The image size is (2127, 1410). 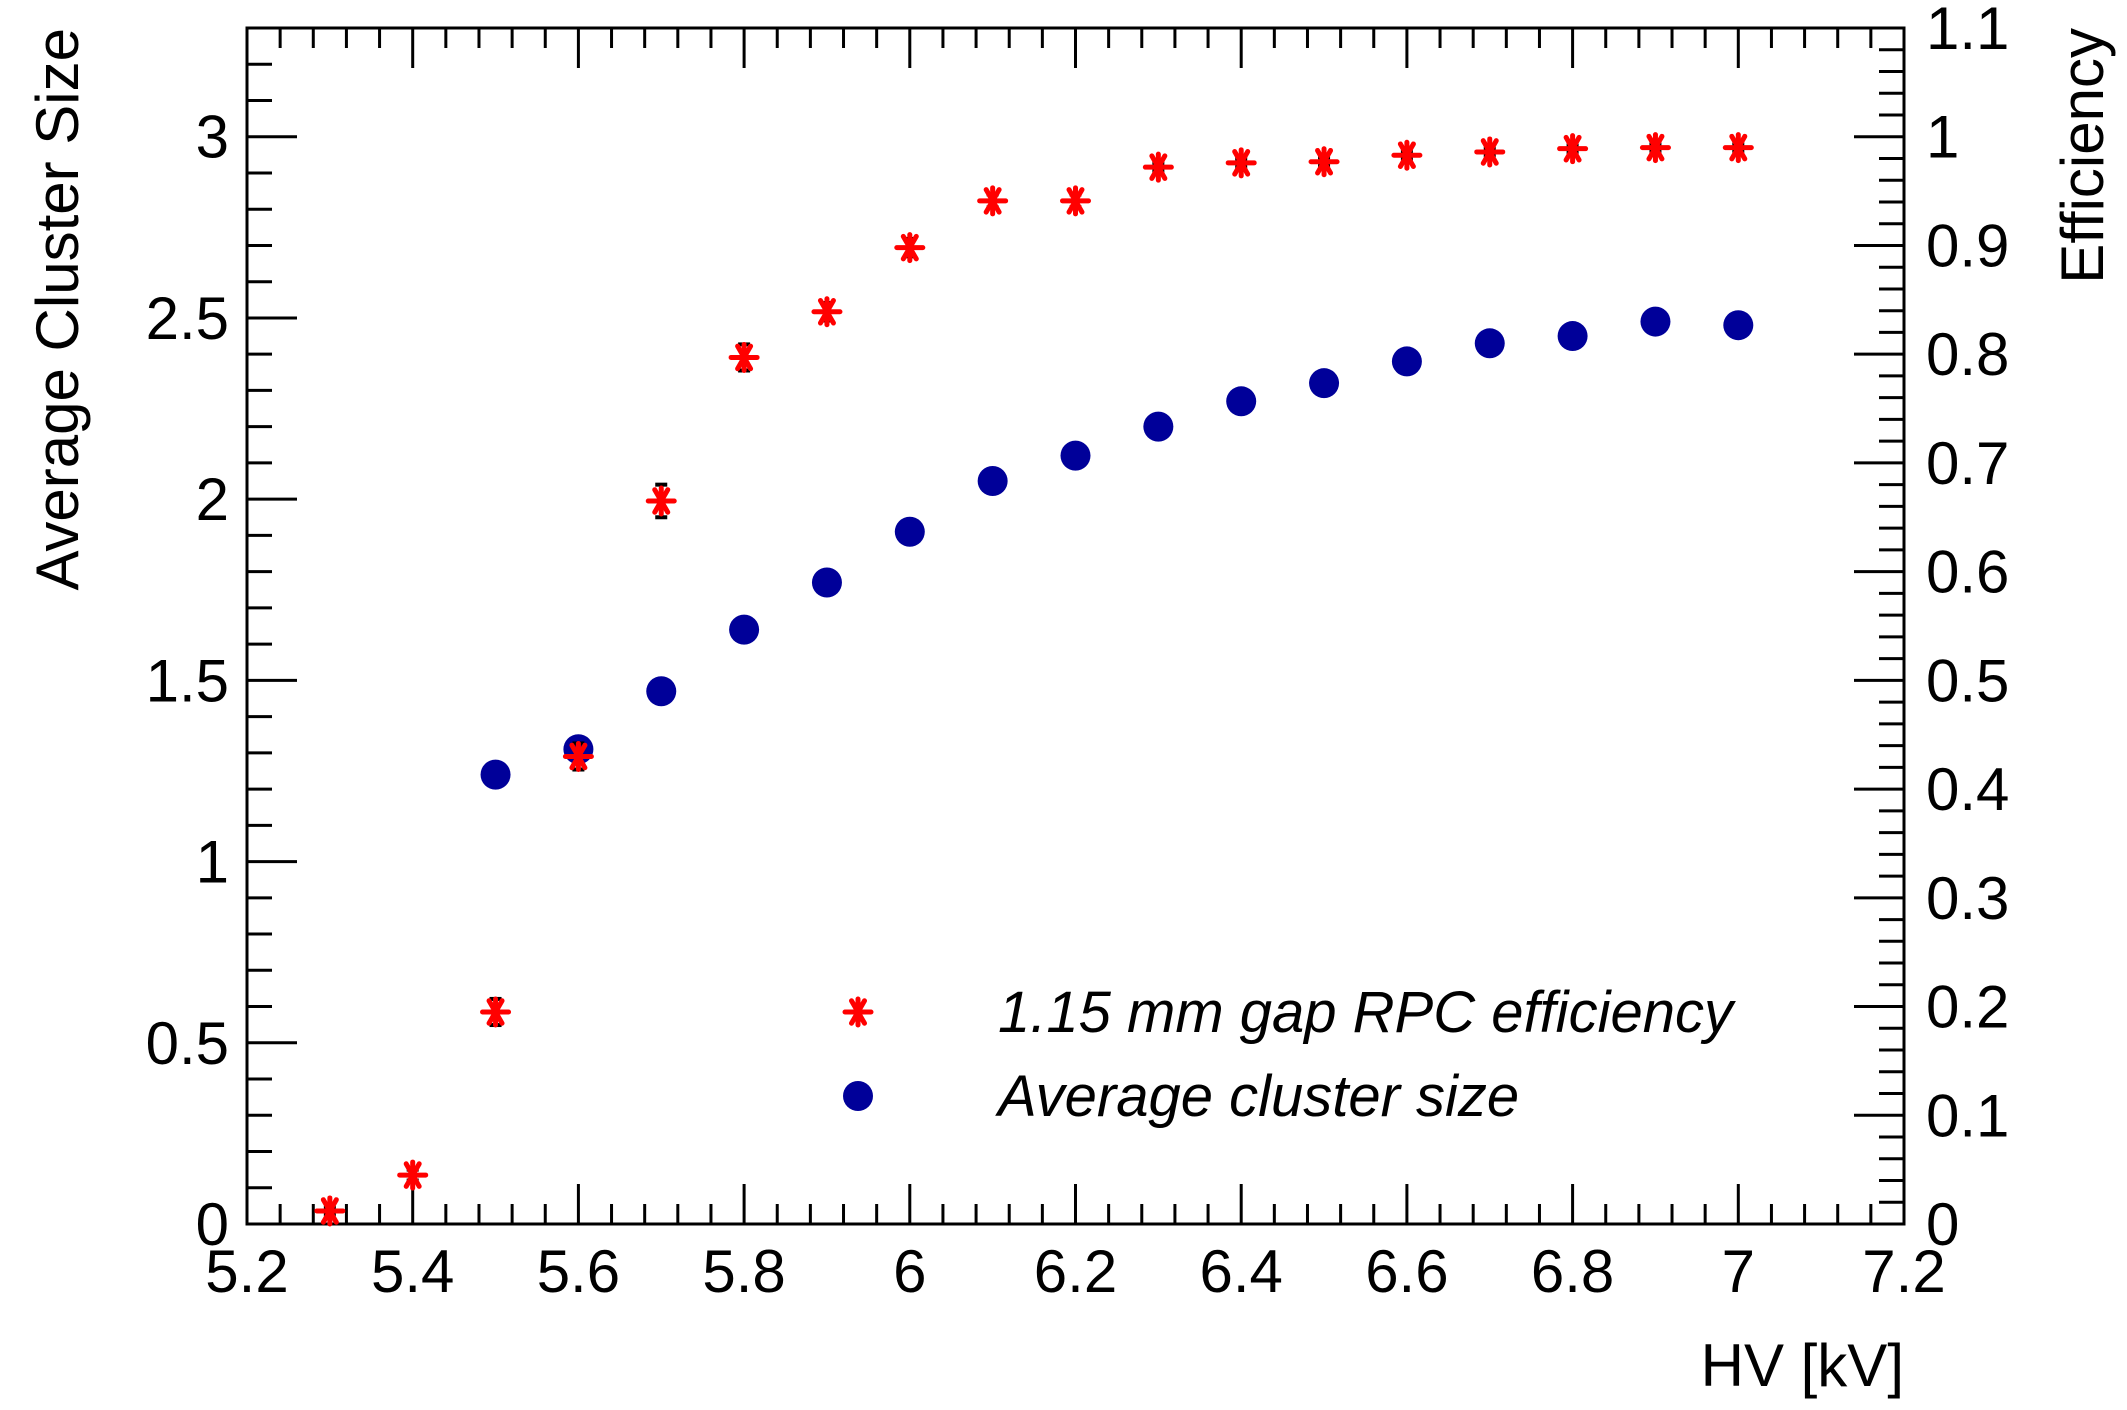 I want to click on x-tick-label: 6.2, so click(x=1075, y=1271).